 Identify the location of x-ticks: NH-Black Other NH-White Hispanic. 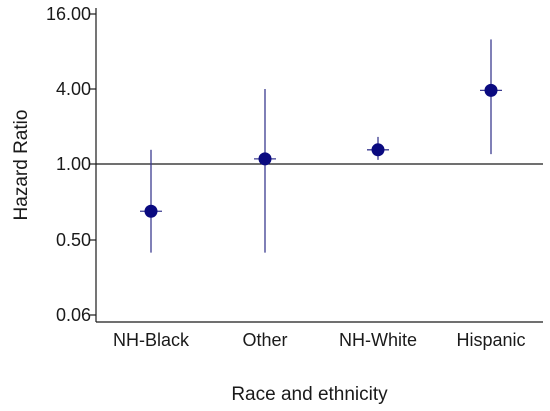
(319, 340).